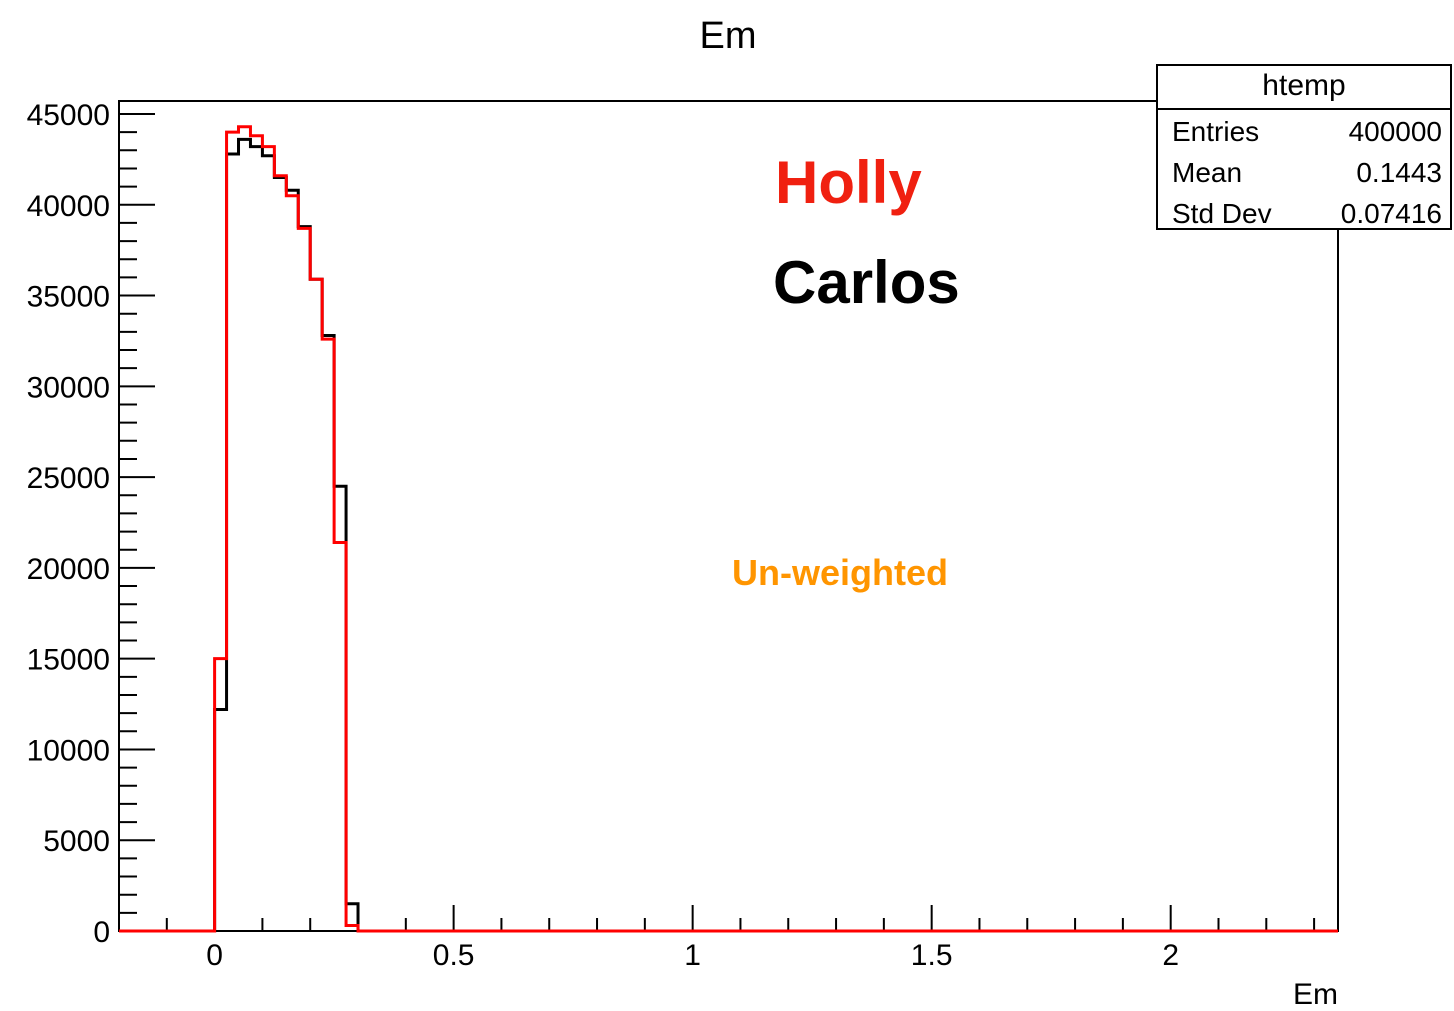 The height and width of the screenshot is (1011, 1454). I want to click on y-tick-label: 45000, so click(68, 115).